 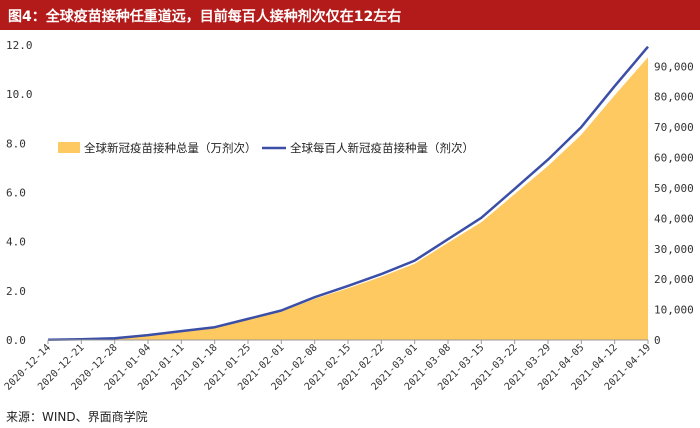 I want to click on y-left-tick-label: 10.0, so click(x=19, y=94).